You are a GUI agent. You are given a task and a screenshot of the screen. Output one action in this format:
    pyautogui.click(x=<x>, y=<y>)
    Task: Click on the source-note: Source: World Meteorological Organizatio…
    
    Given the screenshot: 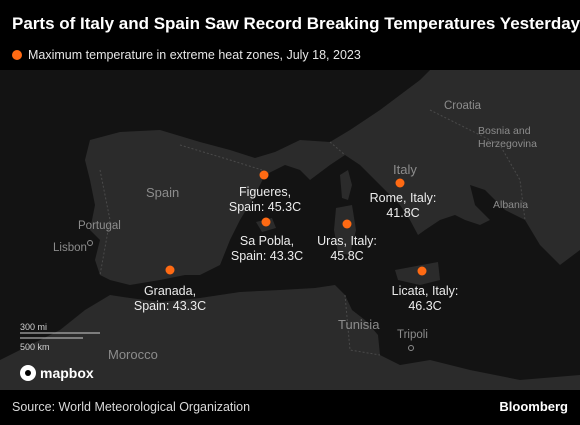 What is the action you would take?
    pyautogui.click(x=131, y=407)
    